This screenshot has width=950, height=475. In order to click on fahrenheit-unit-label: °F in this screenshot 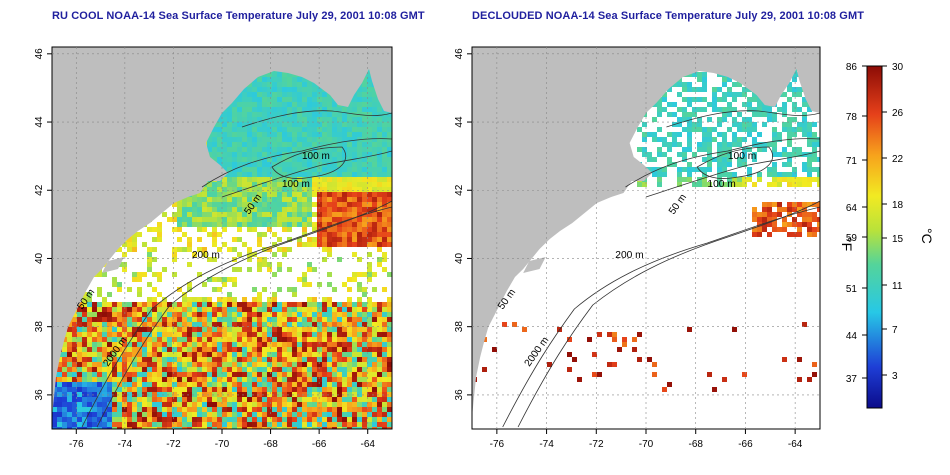, I will do `click(847, 244)`.